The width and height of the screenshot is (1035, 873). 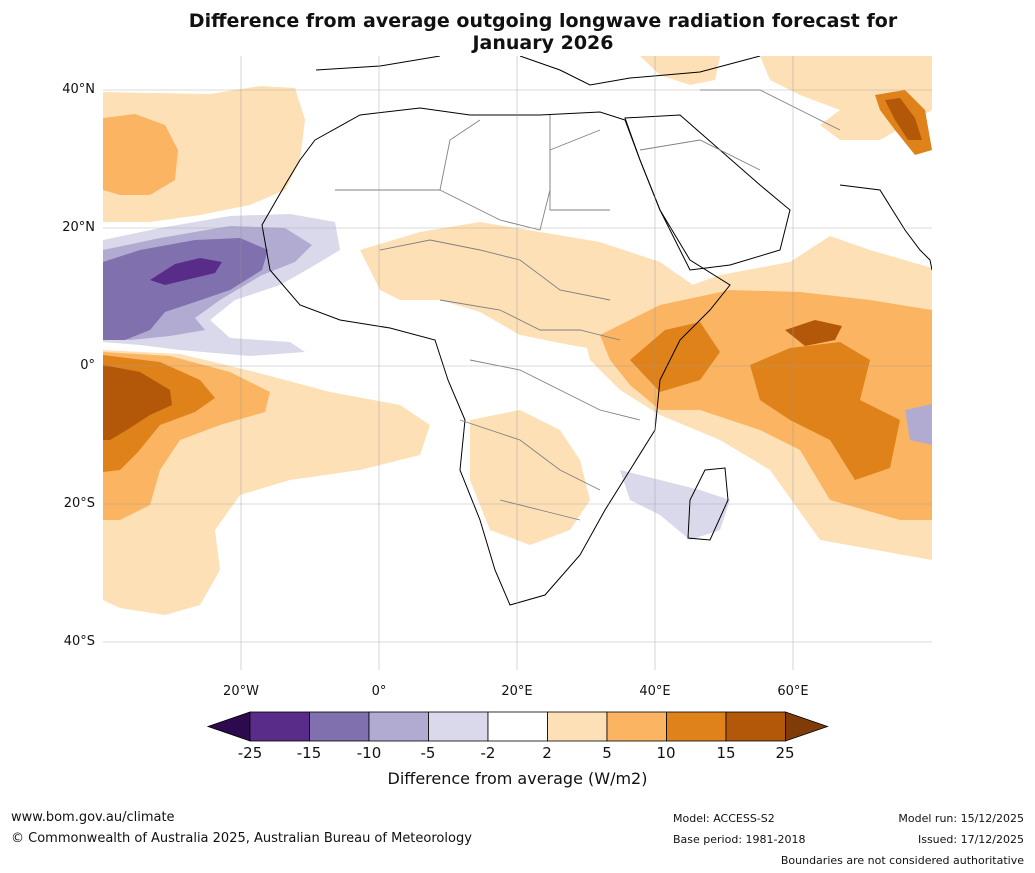 I want to click on colorbar-tick: 2, so click(x=547, y=753).